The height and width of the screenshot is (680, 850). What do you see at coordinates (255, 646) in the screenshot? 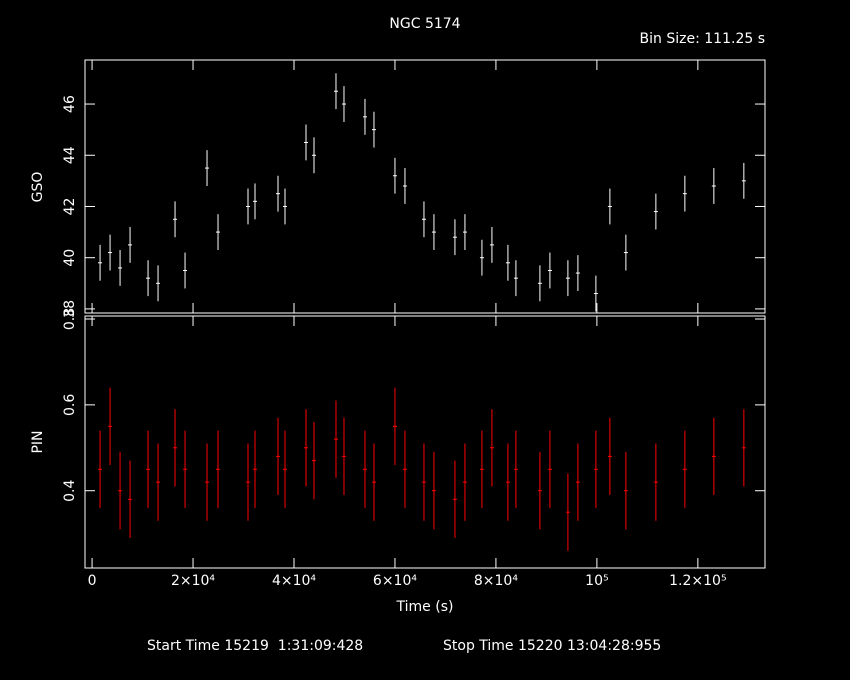
I see `start-time: Start Time 15219 1:31:09:428` at bounding box center [255, 646].